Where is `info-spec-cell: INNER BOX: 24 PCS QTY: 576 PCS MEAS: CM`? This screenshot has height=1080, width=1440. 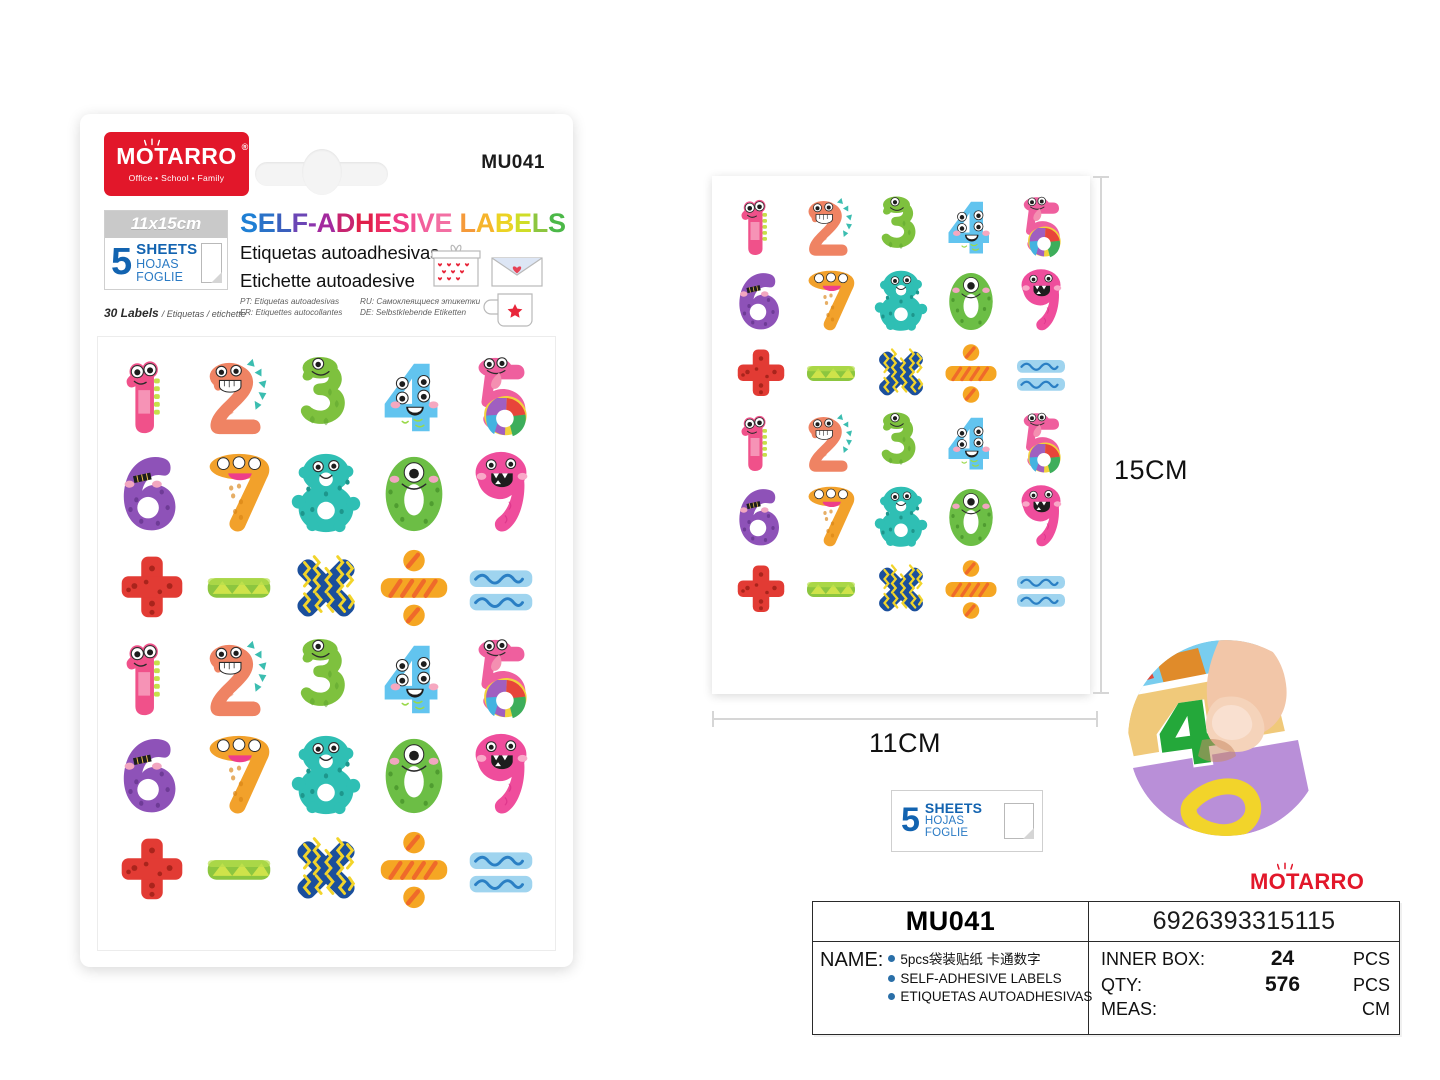 info-spec-cell: INNER BOX: 24 PCS QTY: 576 PCS MEAS: CM is located at coordinates (1244, 988).